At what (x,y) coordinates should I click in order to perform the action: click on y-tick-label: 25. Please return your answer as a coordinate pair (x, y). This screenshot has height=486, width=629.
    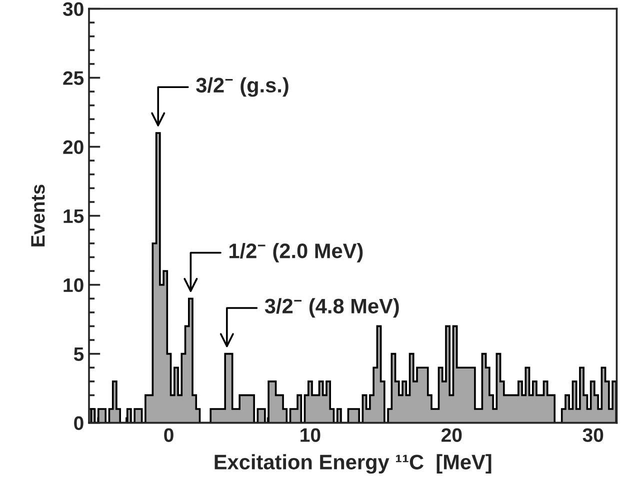
    Looking at the image, I should click on (73, 78).